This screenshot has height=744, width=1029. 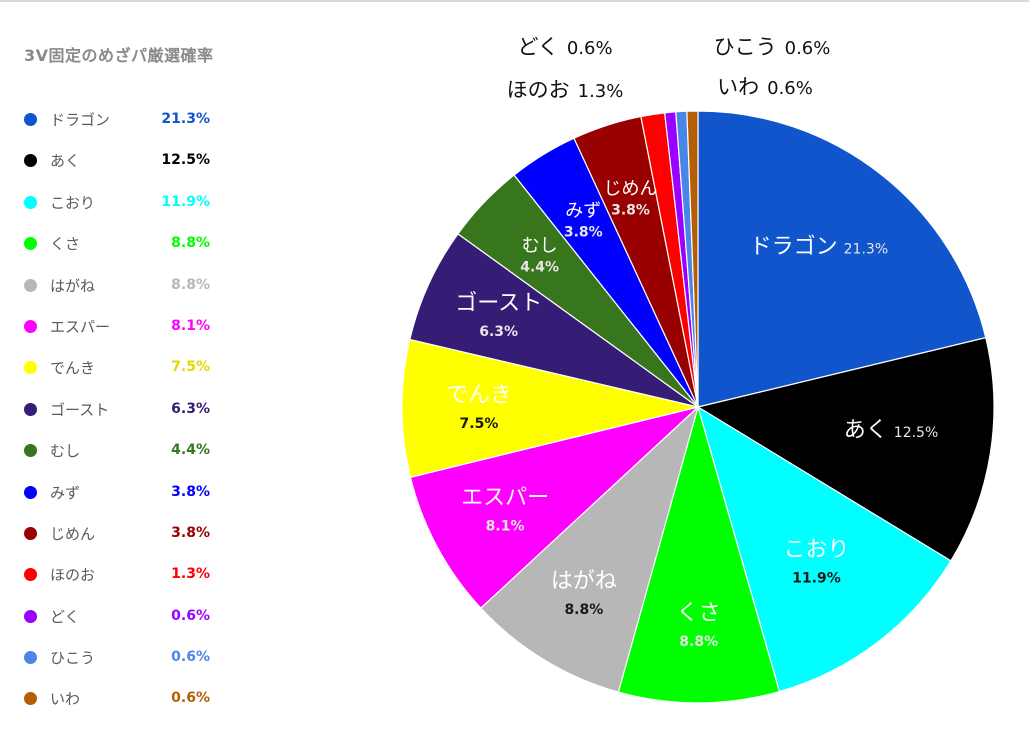 What do you see at coordinates (539, 268) in the screenshot?
I see `slice-value: 4.4%` at bounding box center [539, 268].